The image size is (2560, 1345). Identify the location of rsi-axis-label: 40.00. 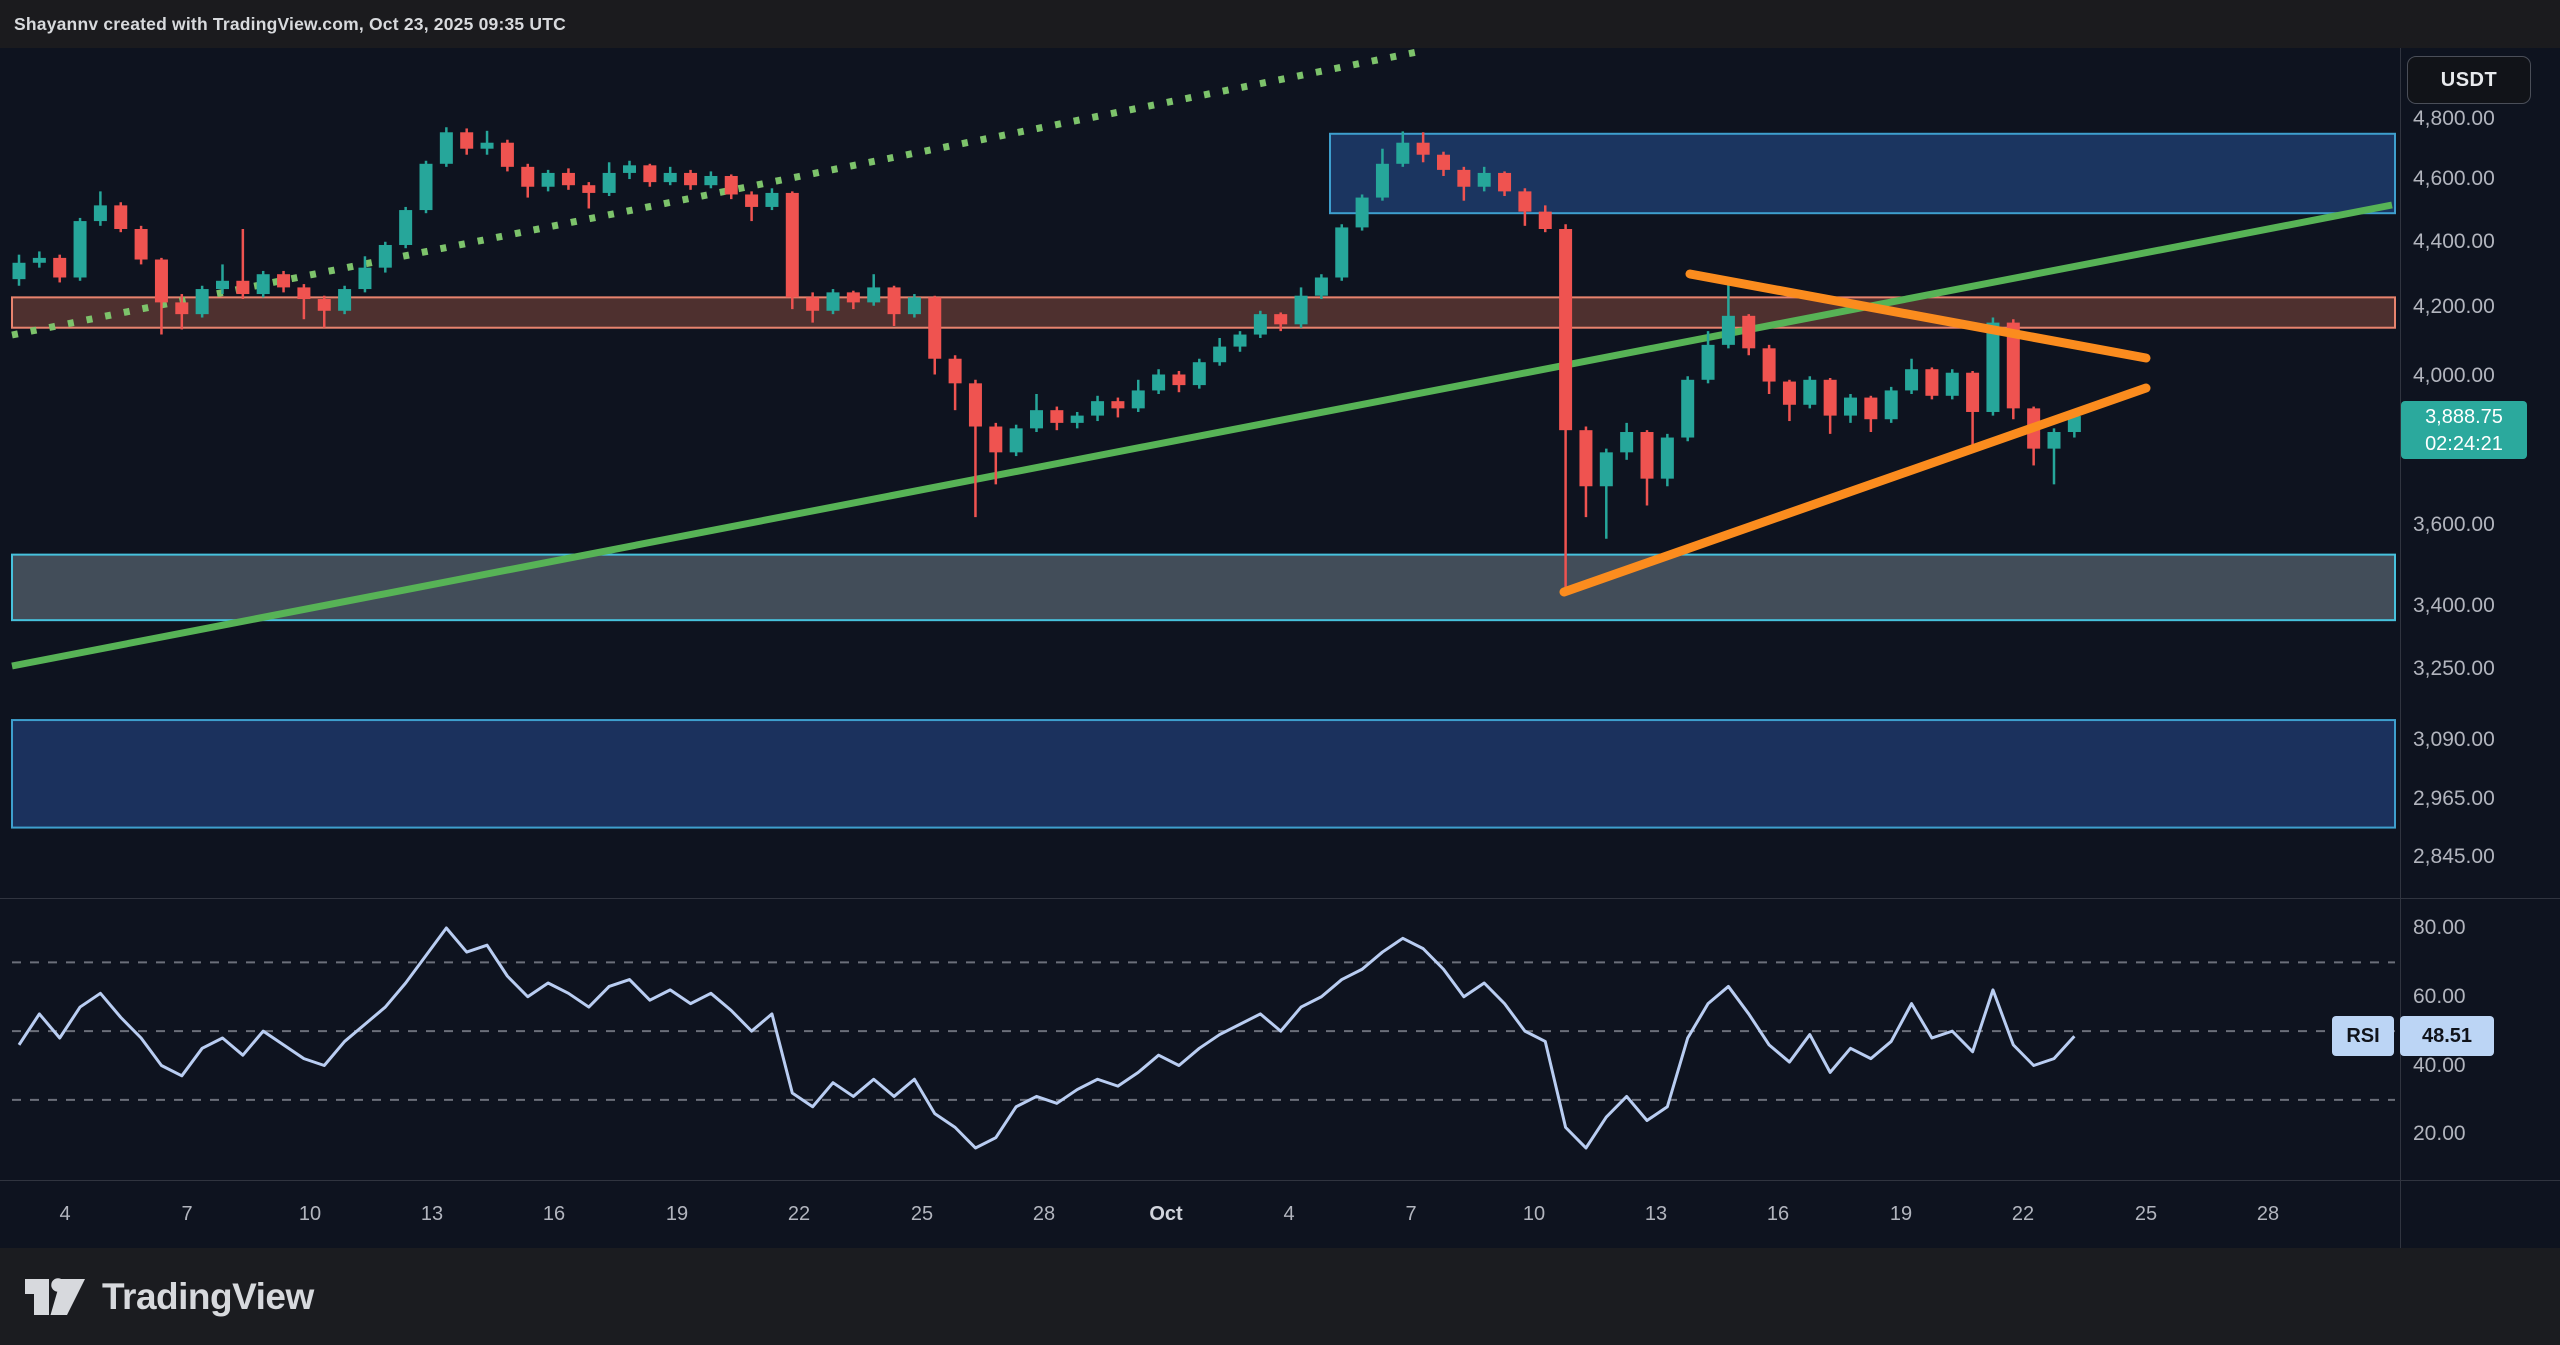
(2439, 1065).